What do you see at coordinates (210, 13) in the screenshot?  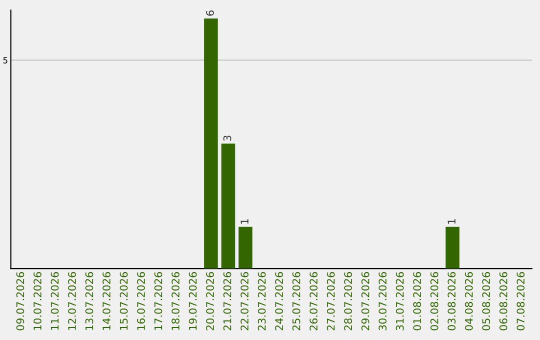 I see `data-label: 6` at bounding box center [210, 13].